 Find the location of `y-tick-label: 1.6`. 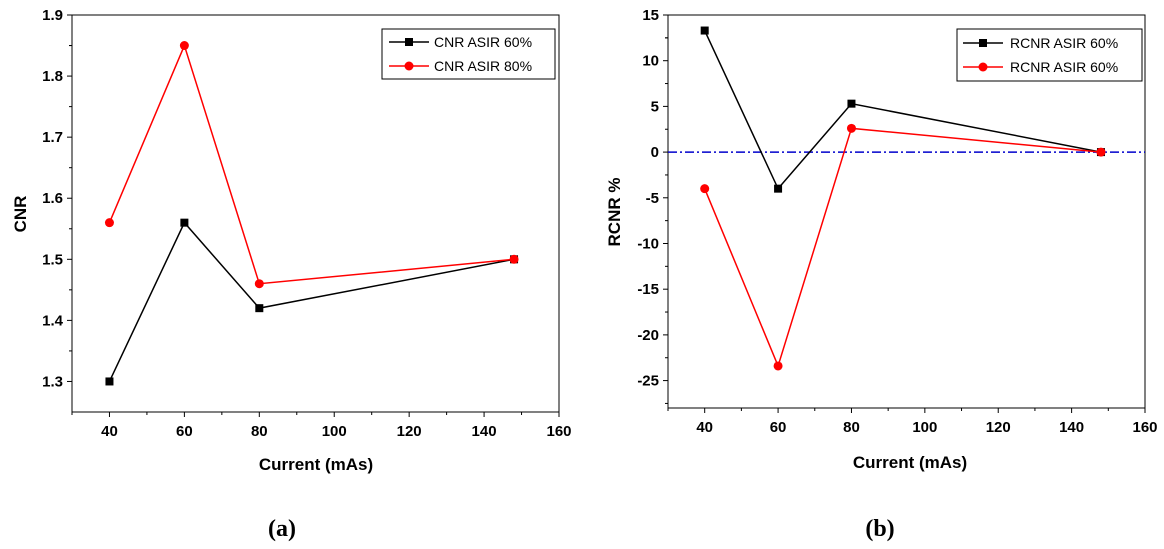

y-tick-label: 1.6 is located at coordinates (52, 198).